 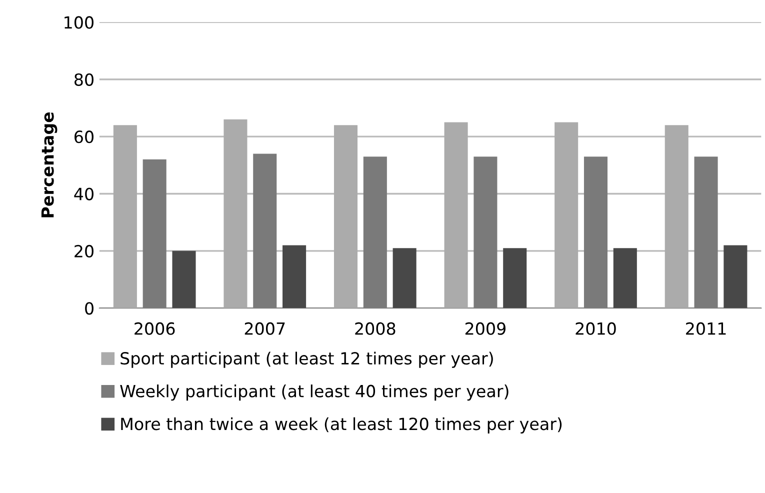 What do you see at coordinates (89, 308) in the screenshot?
I see `y-tick-label: 0` at bounding box center [89, 308].